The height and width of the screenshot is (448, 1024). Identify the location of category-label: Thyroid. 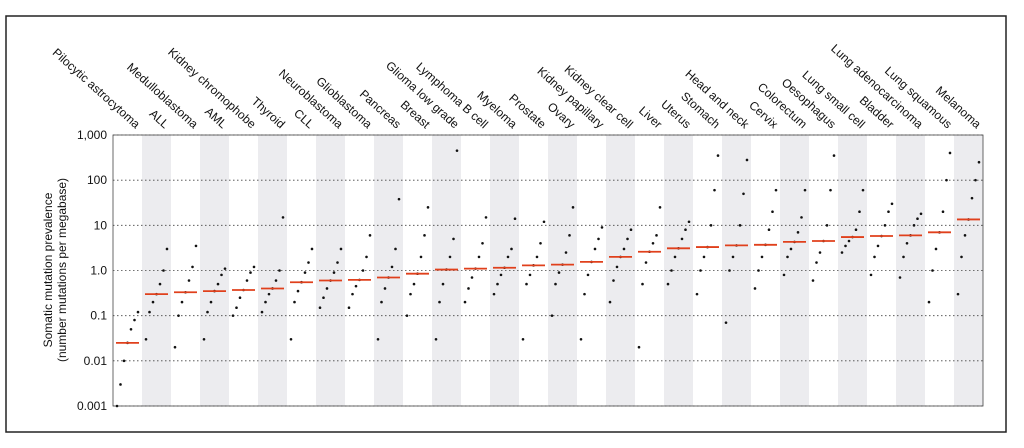
(268, 112).